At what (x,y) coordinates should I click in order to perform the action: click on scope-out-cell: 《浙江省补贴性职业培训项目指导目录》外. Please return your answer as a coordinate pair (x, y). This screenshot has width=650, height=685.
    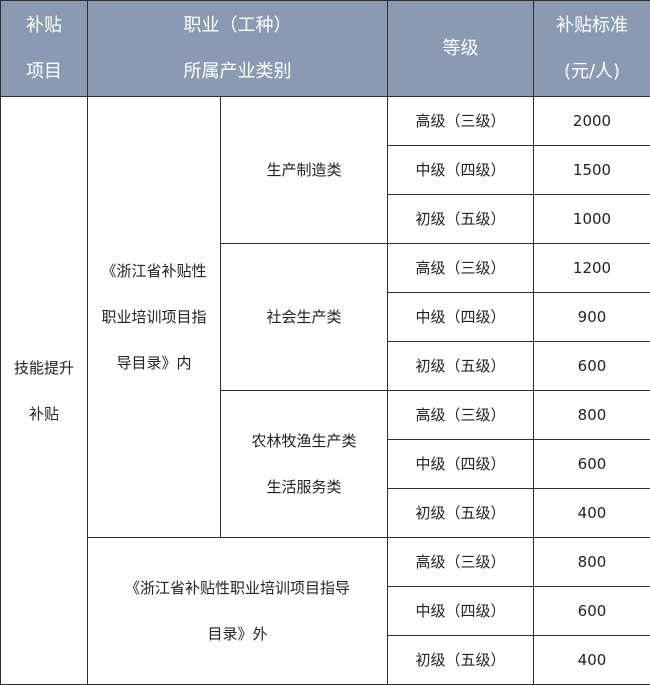
    Looking at the image, I should click on (238, 611).